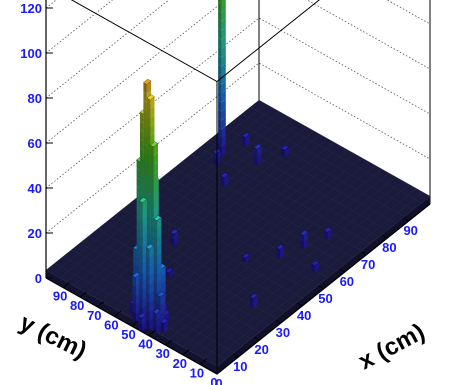  Describe the element at coordinates (283, 332) in the screenshot. I see `x-tick-label: 30` at that location.